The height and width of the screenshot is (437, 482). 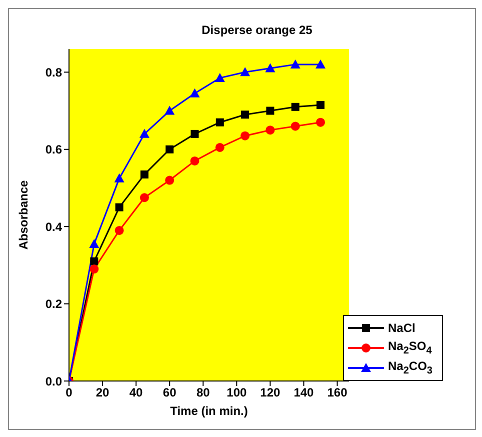 I want to click on x-tick-label: 80, so click(x=203, y=393).